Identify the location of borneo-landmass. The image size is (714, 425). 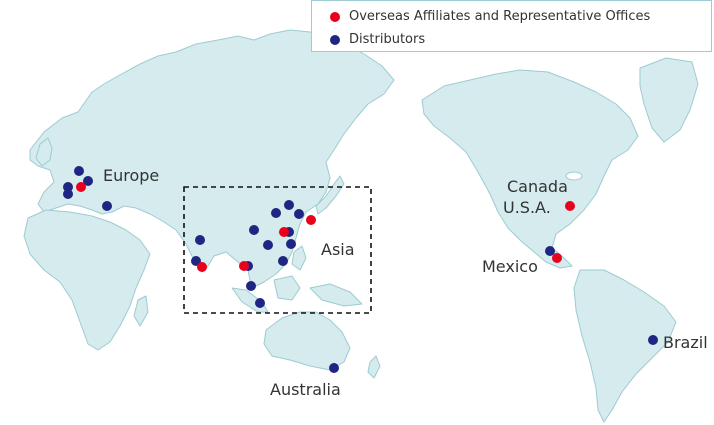
(287, 288).